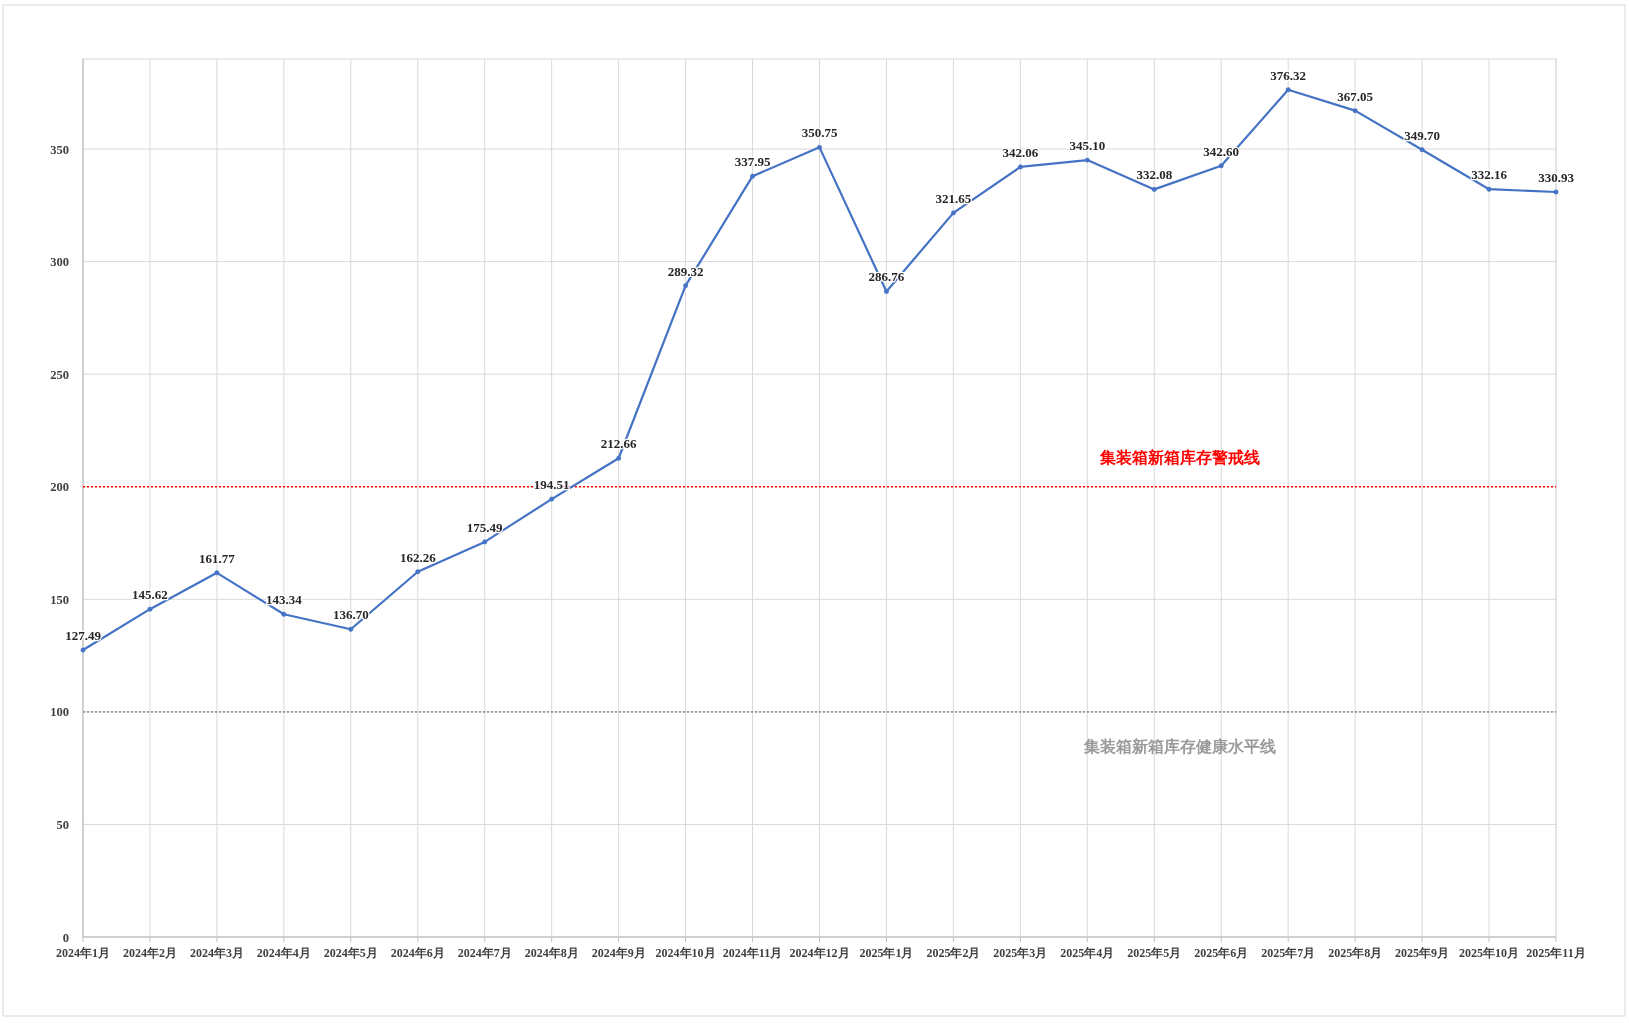 This screenshot has width=1629, height=1023. I want to click on y-tick-label: 250, so click(59, 374).